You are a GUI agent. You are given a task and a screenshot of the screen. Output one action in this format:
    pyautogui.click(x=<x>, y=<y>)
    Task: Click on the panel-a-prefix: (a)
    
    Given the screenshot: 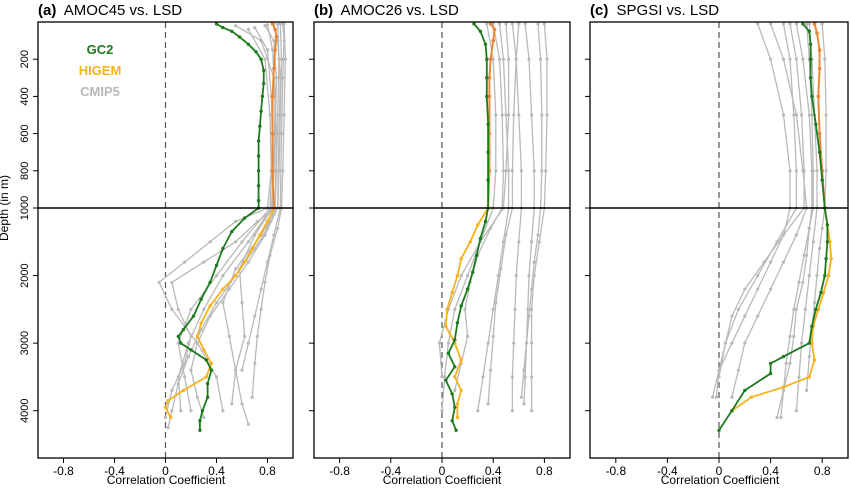 What is the action you would take?
    pyautogui.click(x=47, y=10)
    